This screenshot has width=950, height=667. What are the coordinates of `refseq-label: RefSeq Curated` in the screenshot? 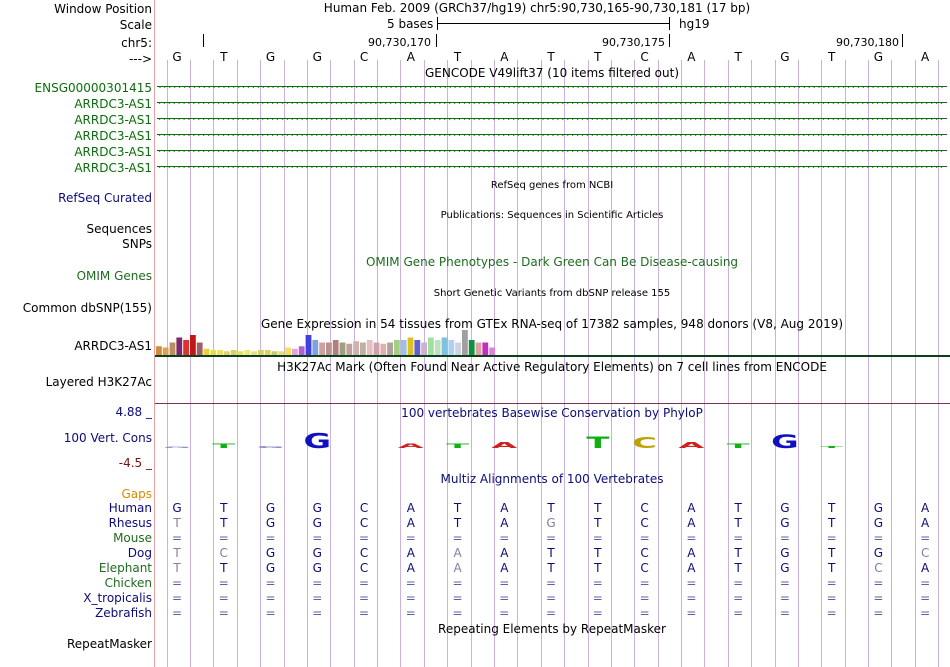 It's located at (105, 198).